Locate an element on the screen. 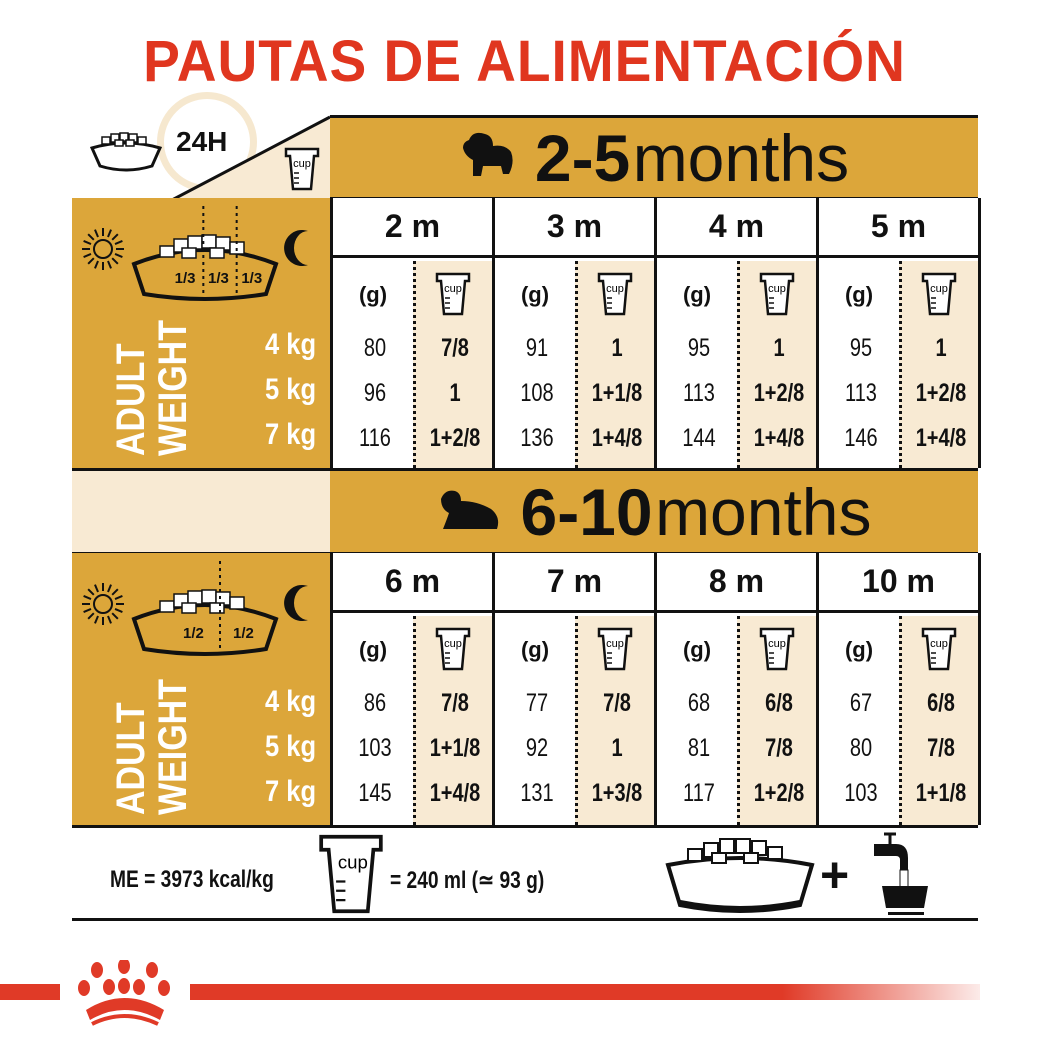 The image size is (1049, 1049). cups-value: 1+3/8 is located at coordinates (617, 793).